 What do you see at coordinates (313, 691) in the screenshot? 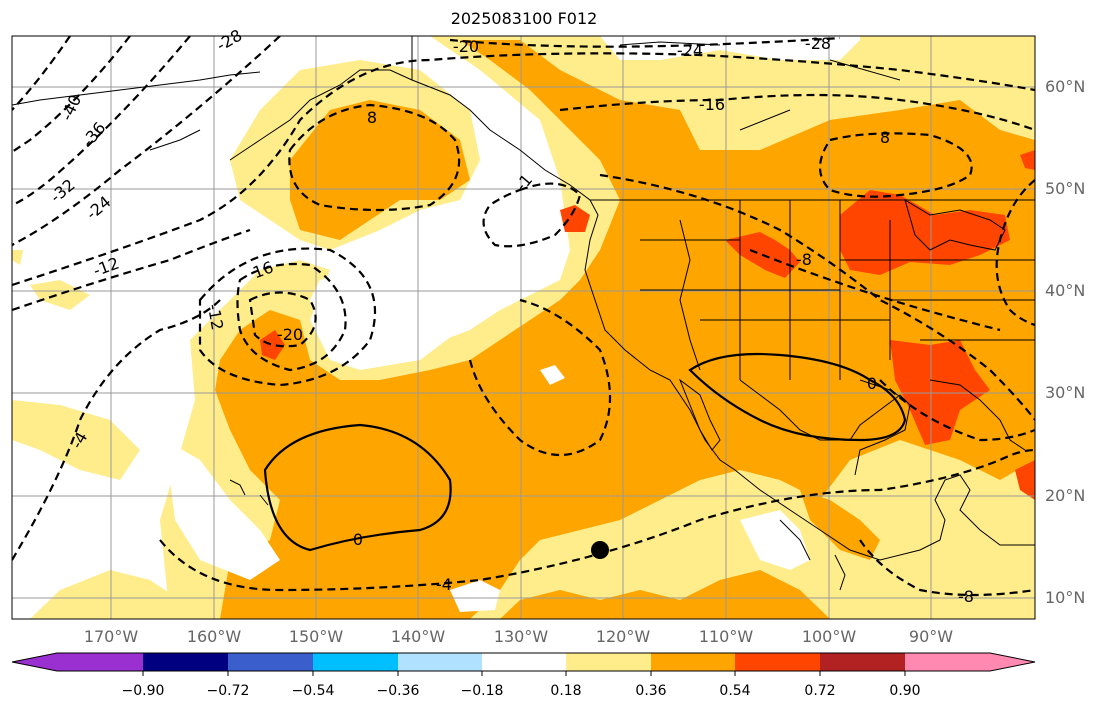
I see `colorbar-tick: −0.54` at bounding box center [313, 691].